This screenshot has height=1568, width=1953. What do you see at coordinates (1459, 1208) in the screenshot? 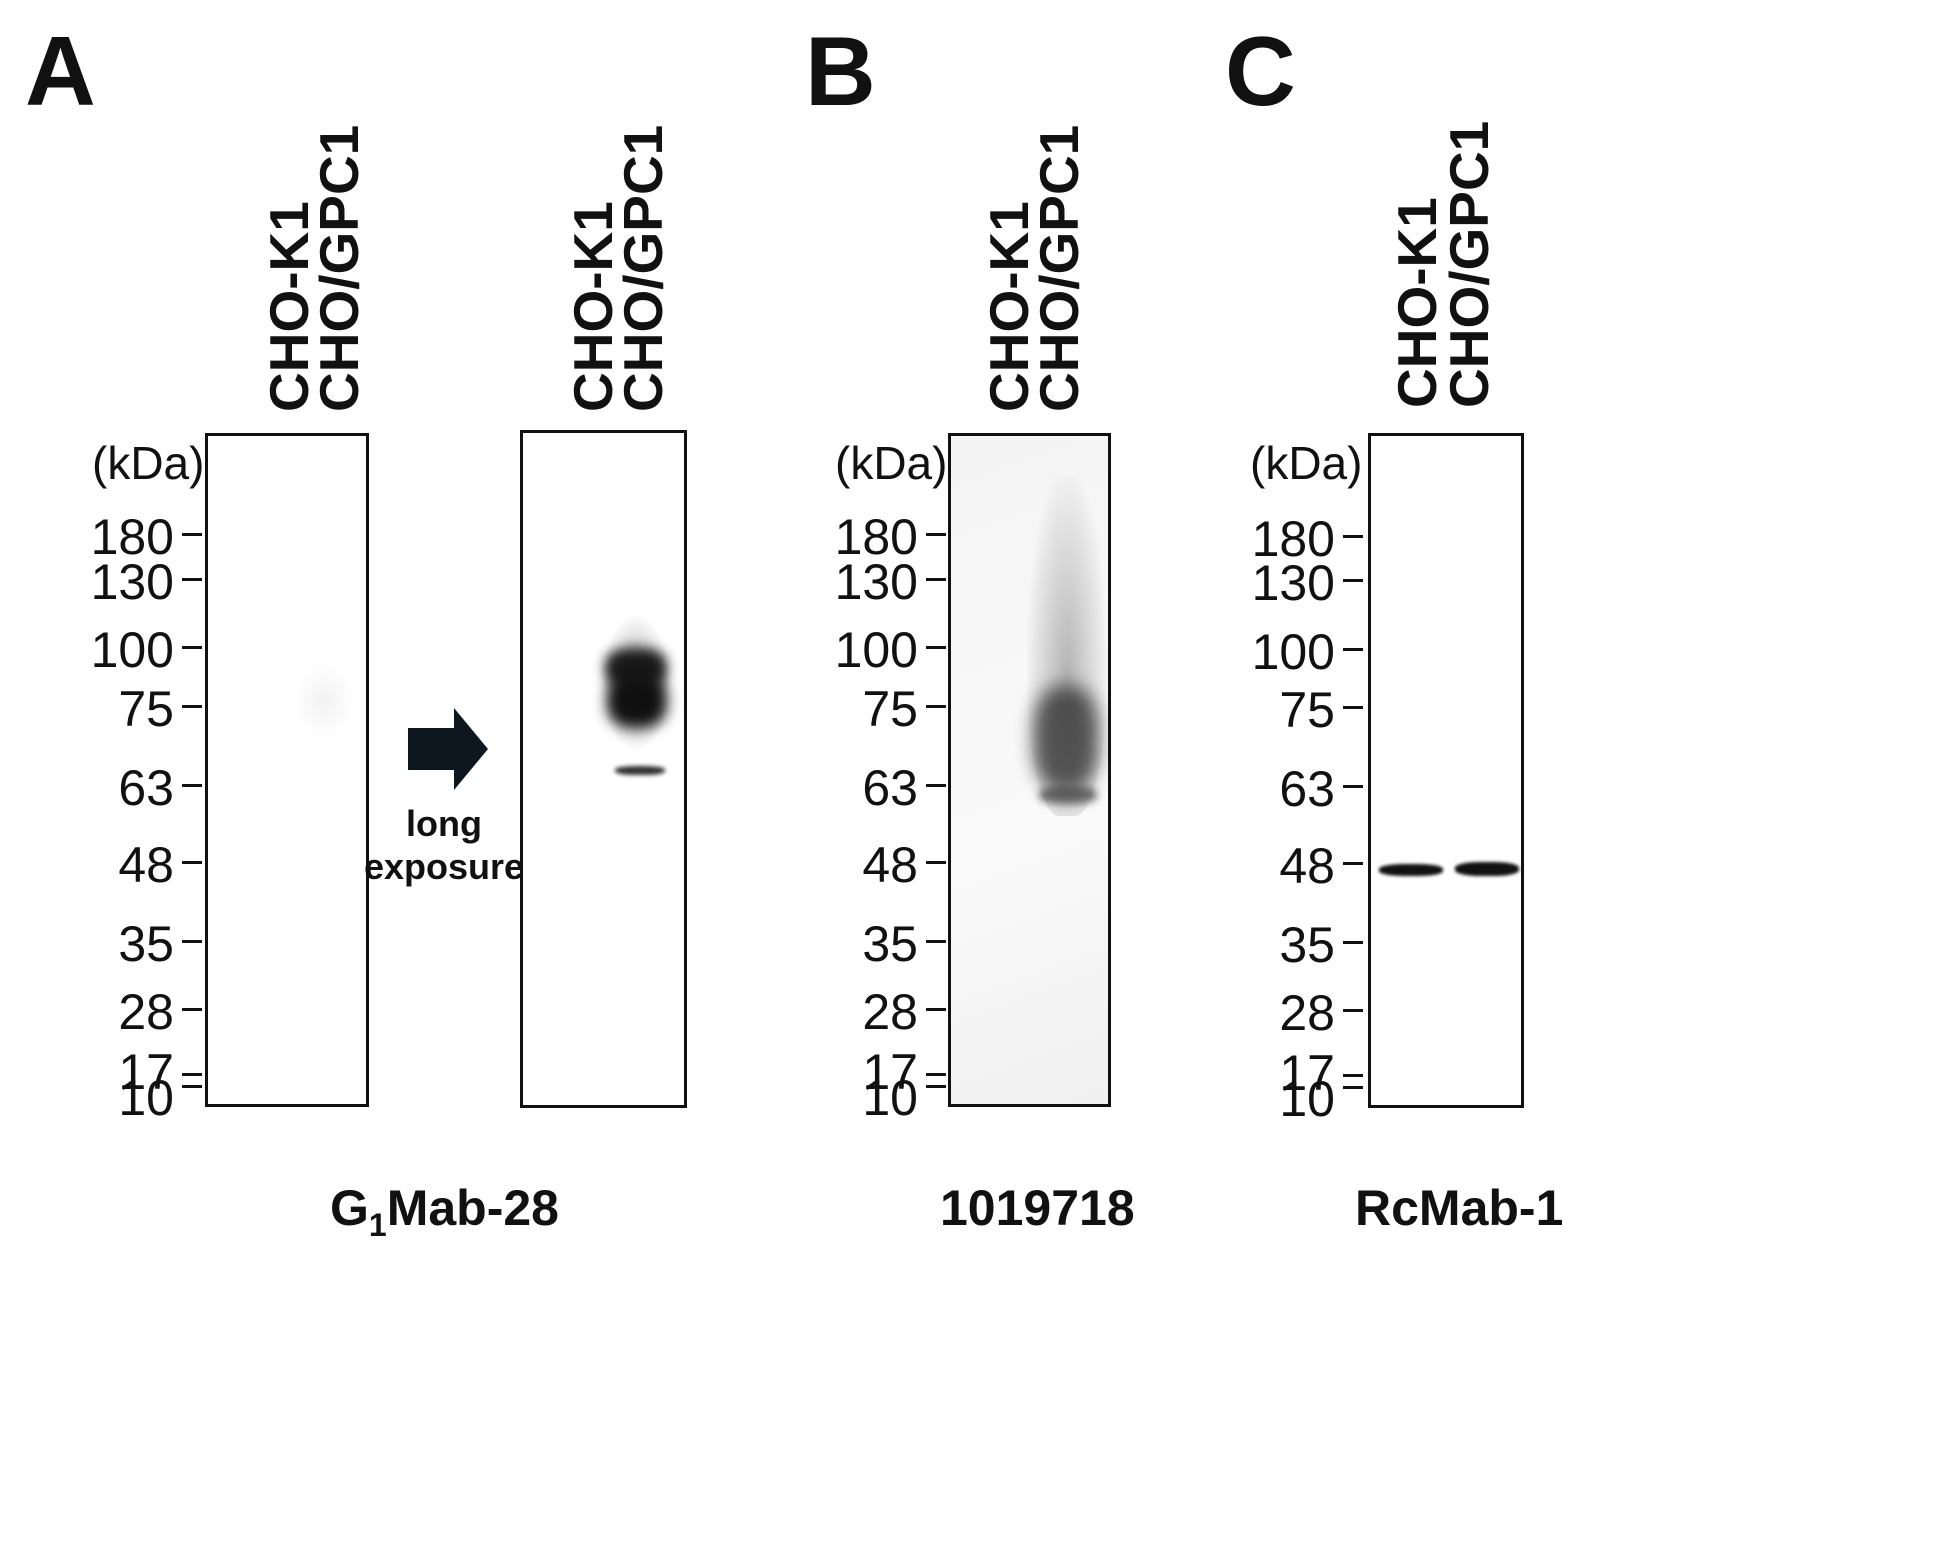
I see `antibody-caption-c: RcMab-1` at bounding box center [1459, 1208].